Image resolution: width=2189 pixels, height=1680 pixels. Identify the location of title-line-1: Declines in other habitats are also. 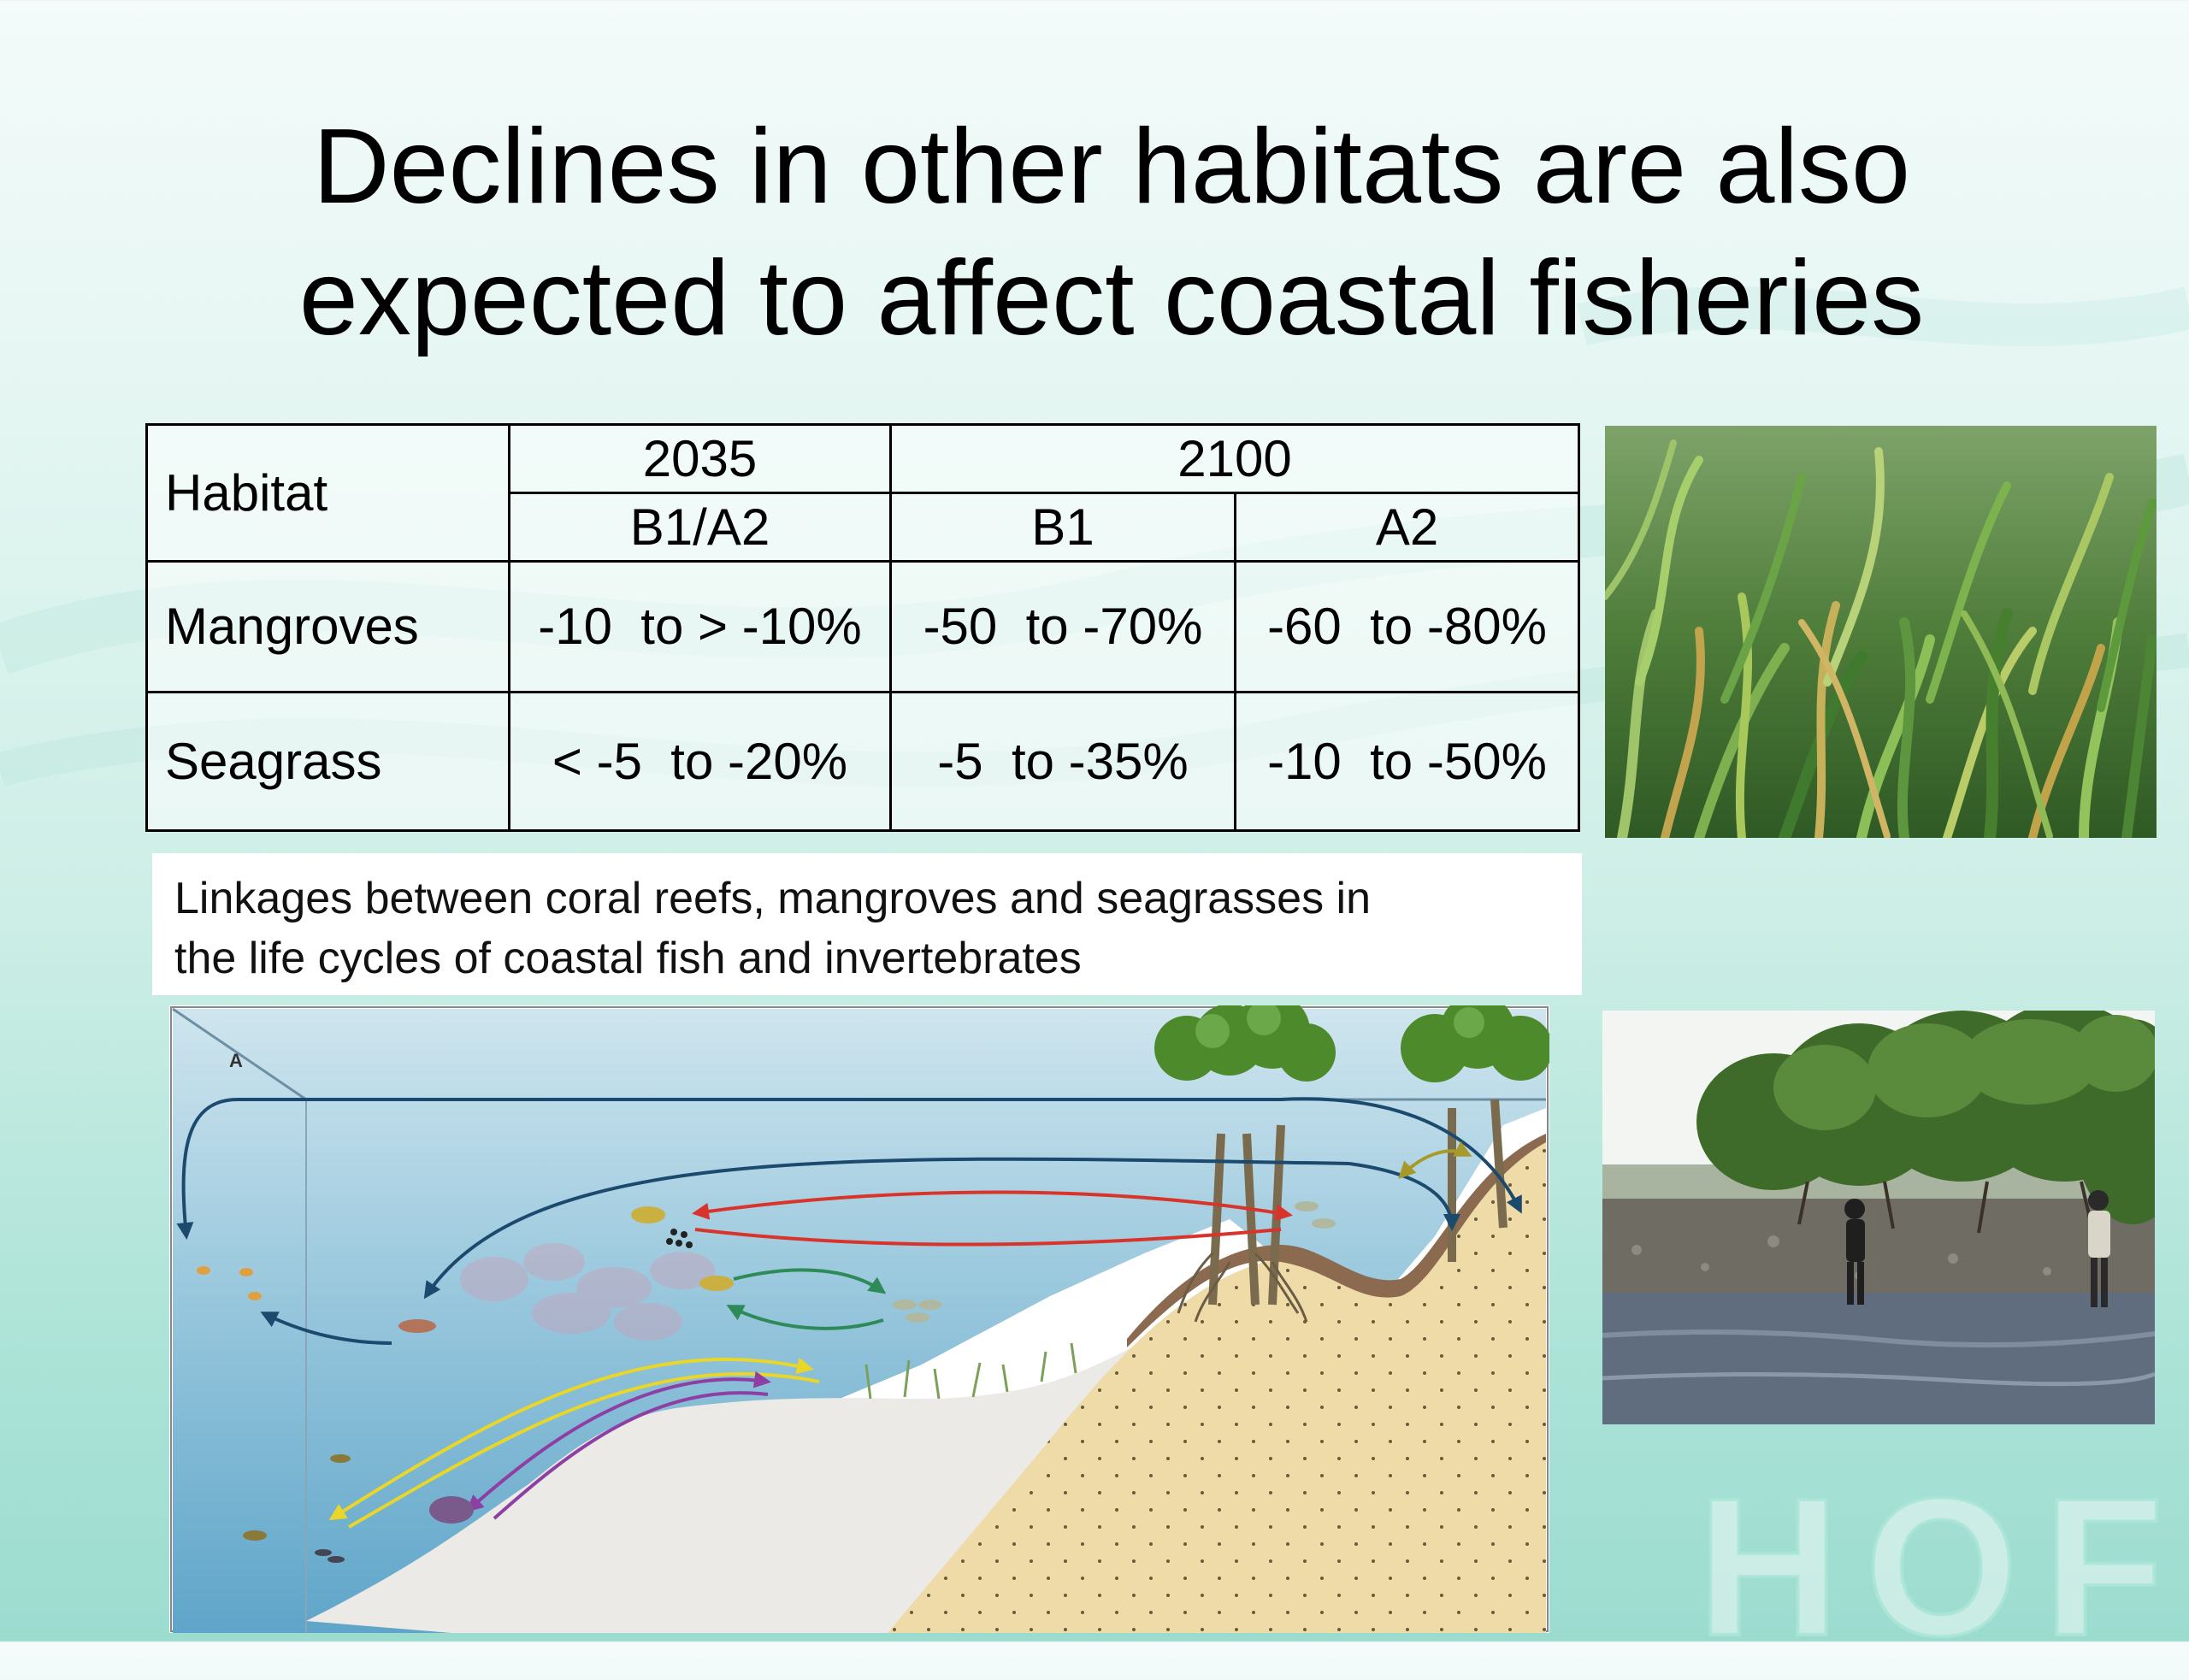
(1111, 167).